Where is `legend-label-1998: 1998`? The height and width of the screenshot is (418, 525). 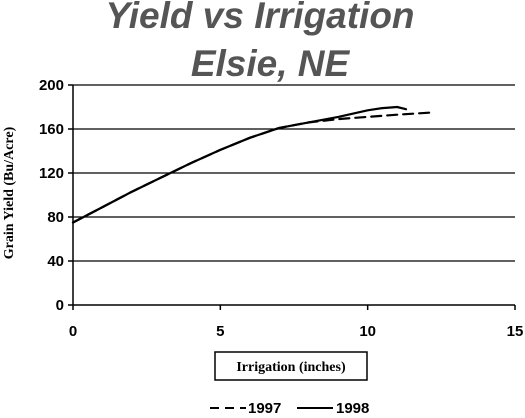 legend-label-1998: 1998 is located at coordinates (352, 408).